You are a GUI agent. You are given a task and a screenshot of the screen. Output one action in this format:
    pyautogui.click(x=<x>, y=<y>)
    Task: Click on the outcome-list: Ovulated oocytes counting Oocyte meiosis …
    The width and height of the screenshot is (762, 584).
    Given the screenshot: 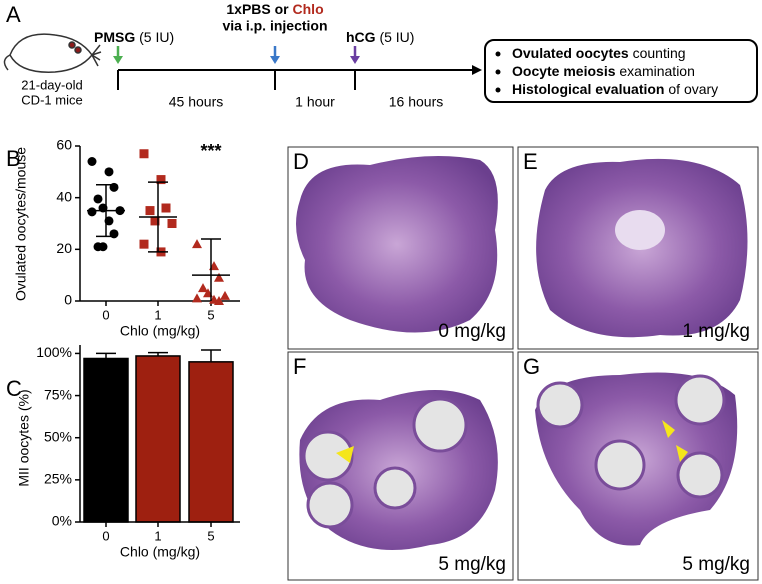 What is the action you would take?
    pyautogui.click(x=606, y=71)
    